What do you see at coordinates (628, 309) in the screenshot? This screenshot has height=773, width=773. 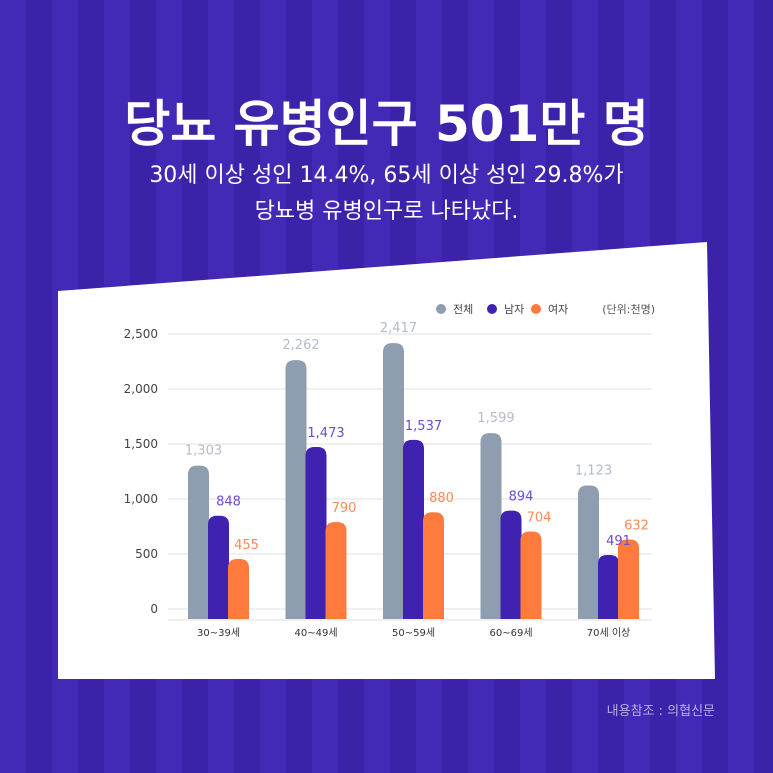 I see `unit-label: (단위:천명)` at bounding box center [628, 309].